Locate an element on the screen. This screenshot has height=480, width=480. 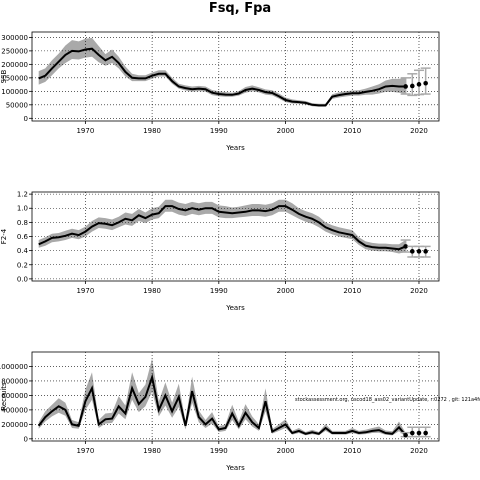
ssb-xtick-label: 2020 is located at coordinates (419, 131).